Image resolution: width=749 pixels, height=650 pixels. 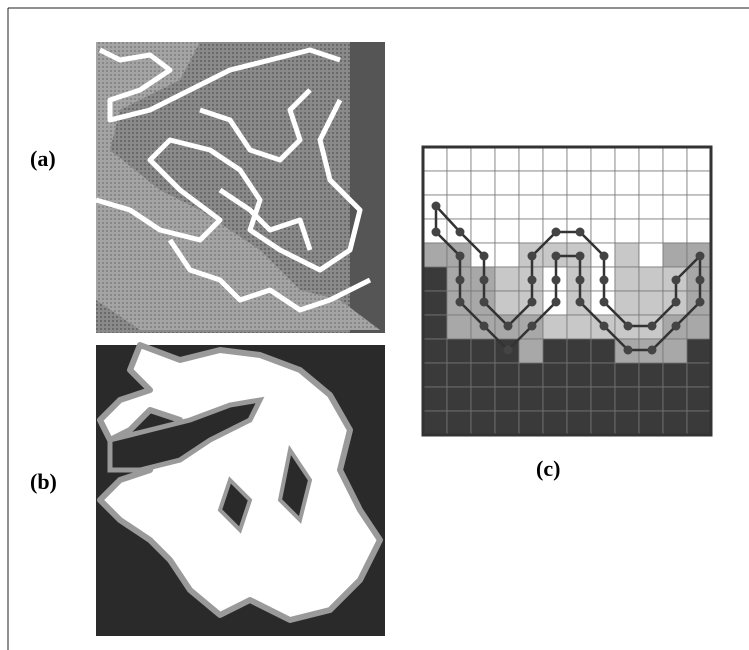 What do you see at coordinates (43, 158) in the screenshot?
I see `panel-label: (a)` at bounding box center [43, 158].